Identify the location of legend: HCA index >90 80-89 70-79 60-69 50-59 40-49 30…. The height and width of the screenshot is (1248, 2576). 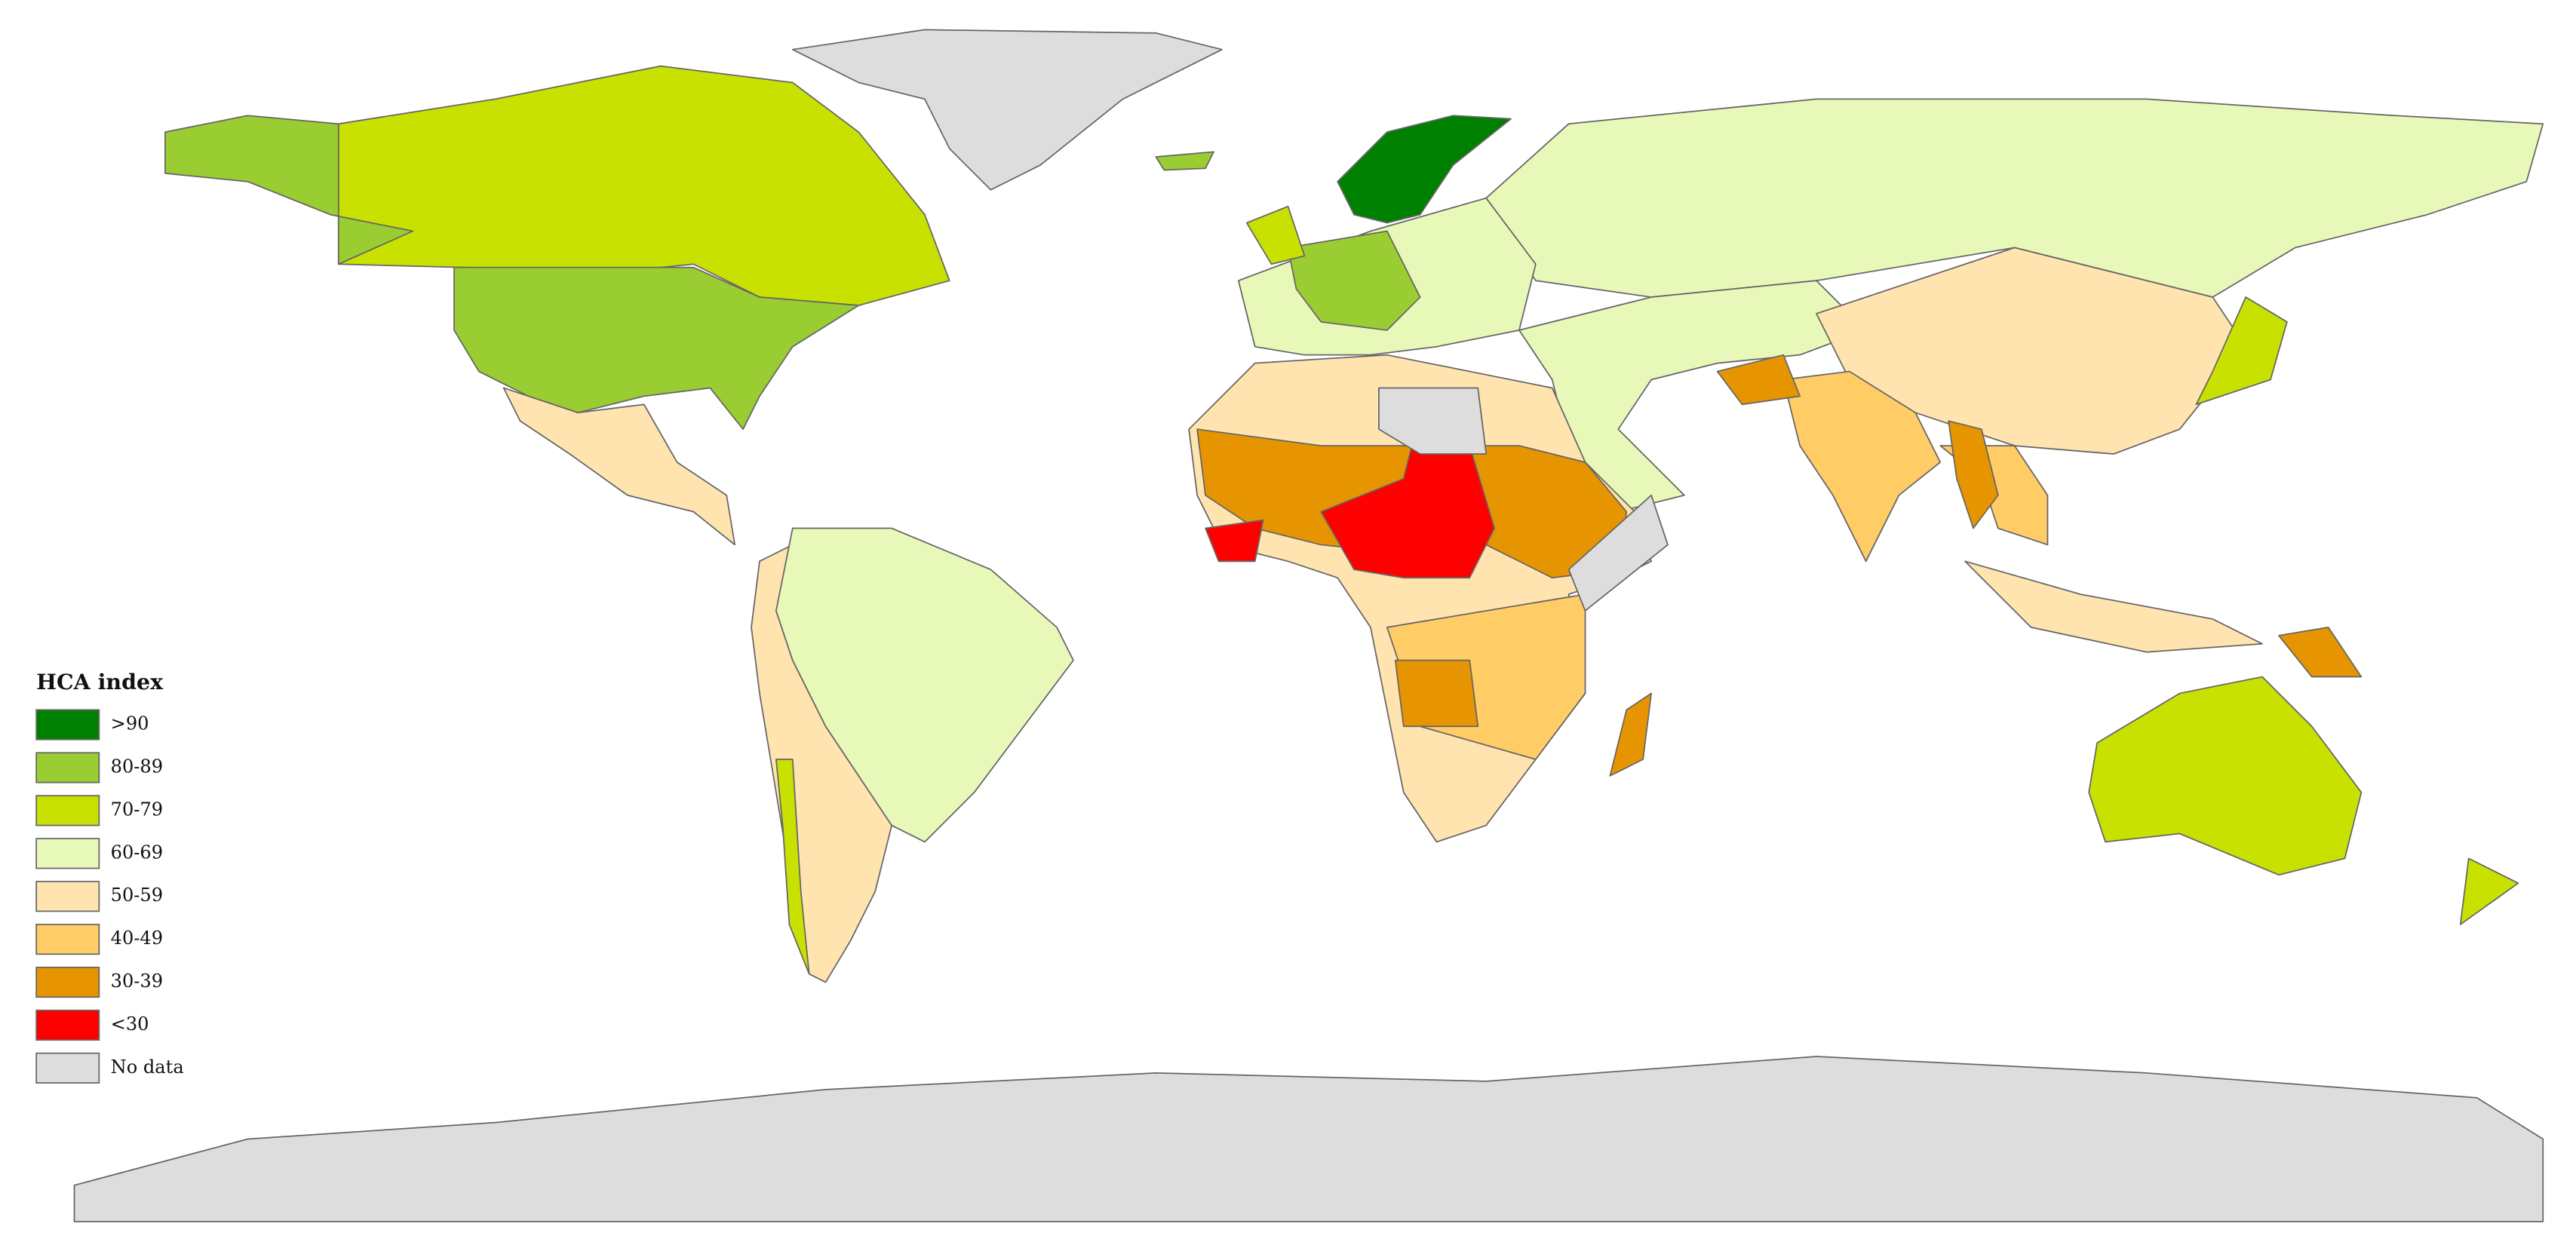
(109, 876).